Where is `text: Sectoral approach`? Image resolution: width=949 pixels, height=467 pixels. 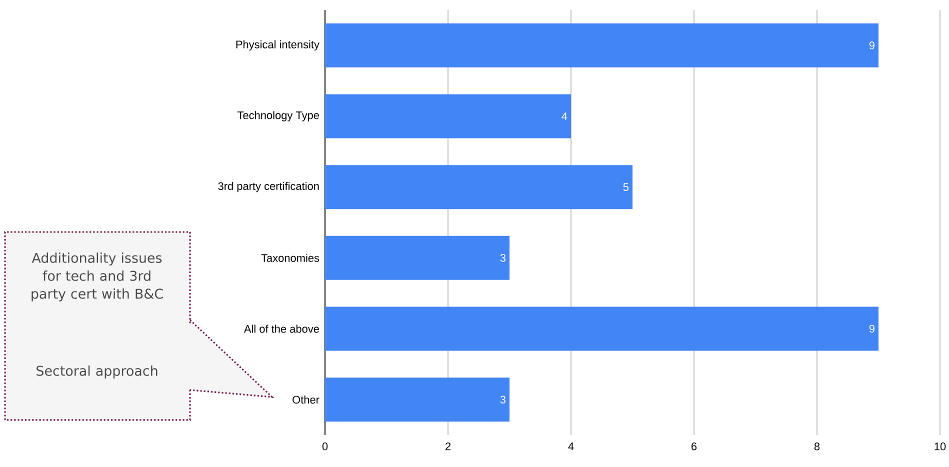 text: Sectoral approach is located at coordinates (97, 371).